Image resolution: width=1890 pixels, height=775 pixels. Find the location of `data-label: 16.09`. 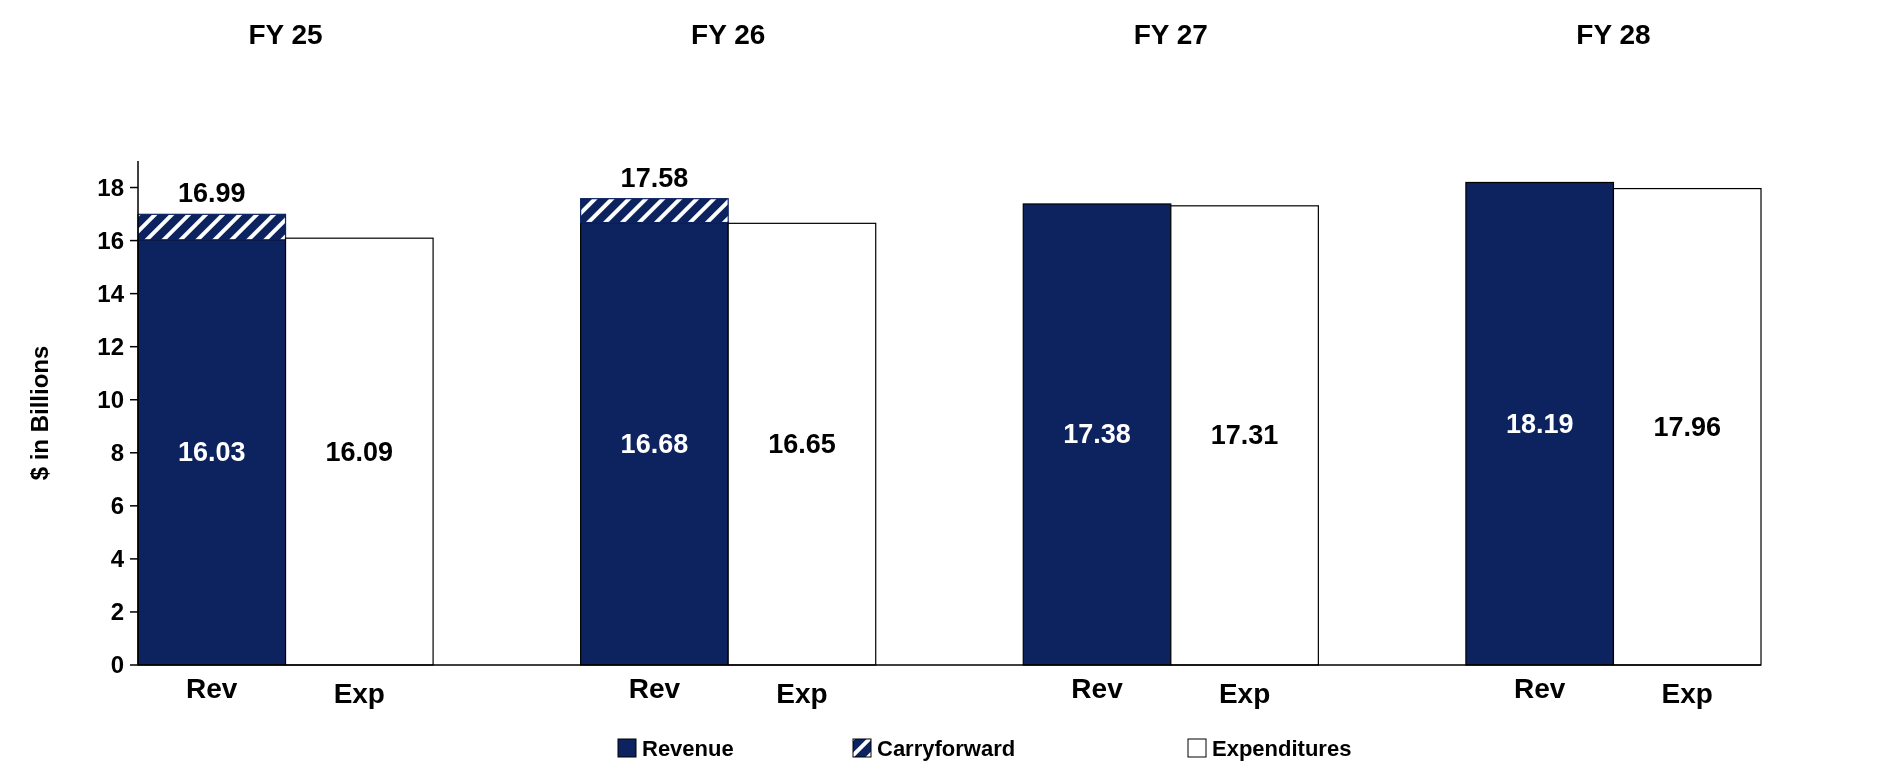

data-label: 16.09 is located at coordinates (359, 451).